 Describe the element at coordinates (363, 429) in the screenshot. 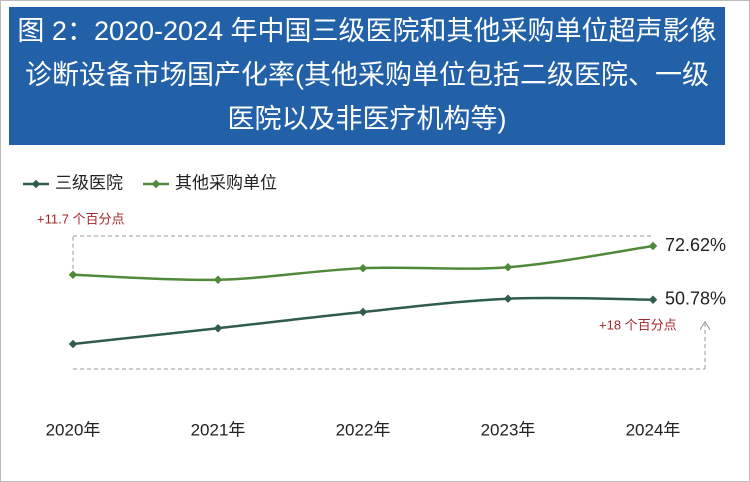

I see `x-tick-label: 2022年` at that location.